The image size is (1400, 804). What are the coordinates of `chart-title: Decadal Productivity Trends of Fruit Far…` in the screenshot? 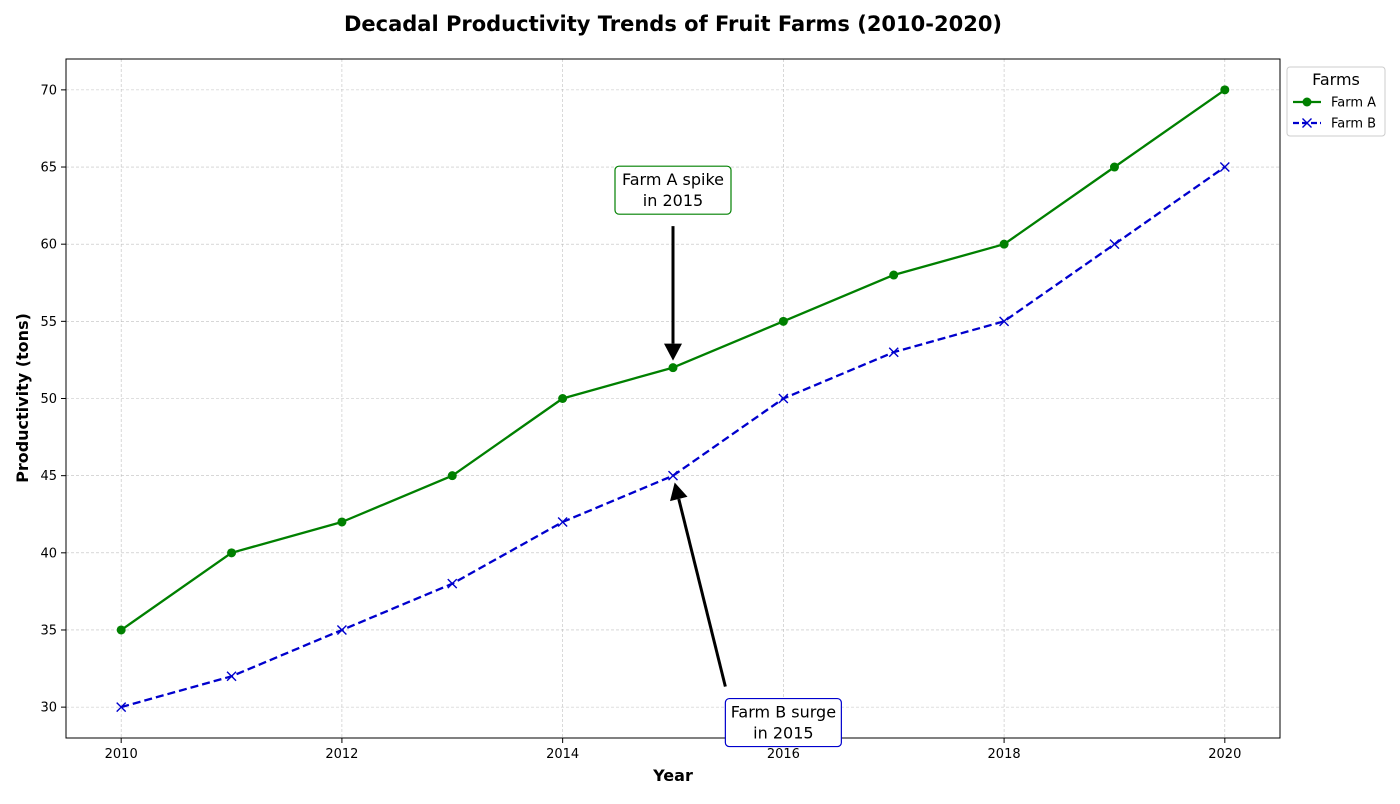 It's located at (673, 24).